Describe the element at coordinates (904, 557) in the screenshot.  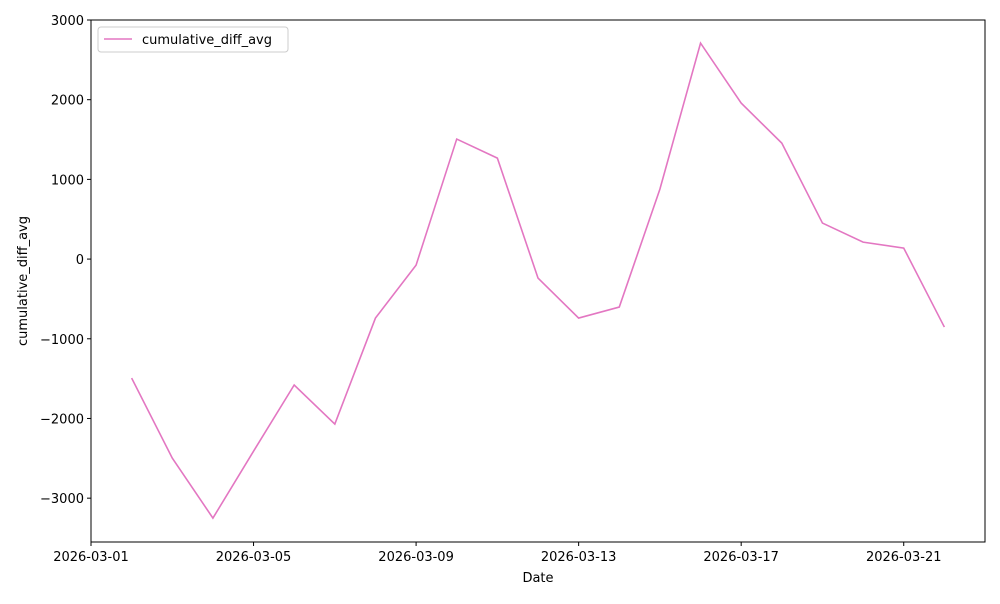
I see `x-tick-label: 2026-03-21` at that location.